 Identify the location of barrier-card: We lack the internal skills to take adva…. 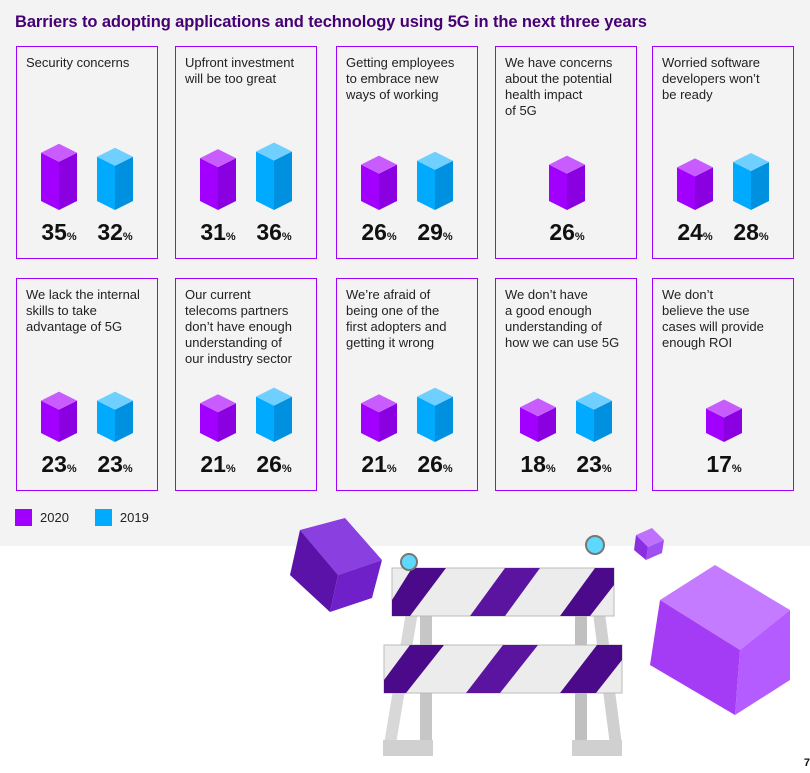
(87, 384).